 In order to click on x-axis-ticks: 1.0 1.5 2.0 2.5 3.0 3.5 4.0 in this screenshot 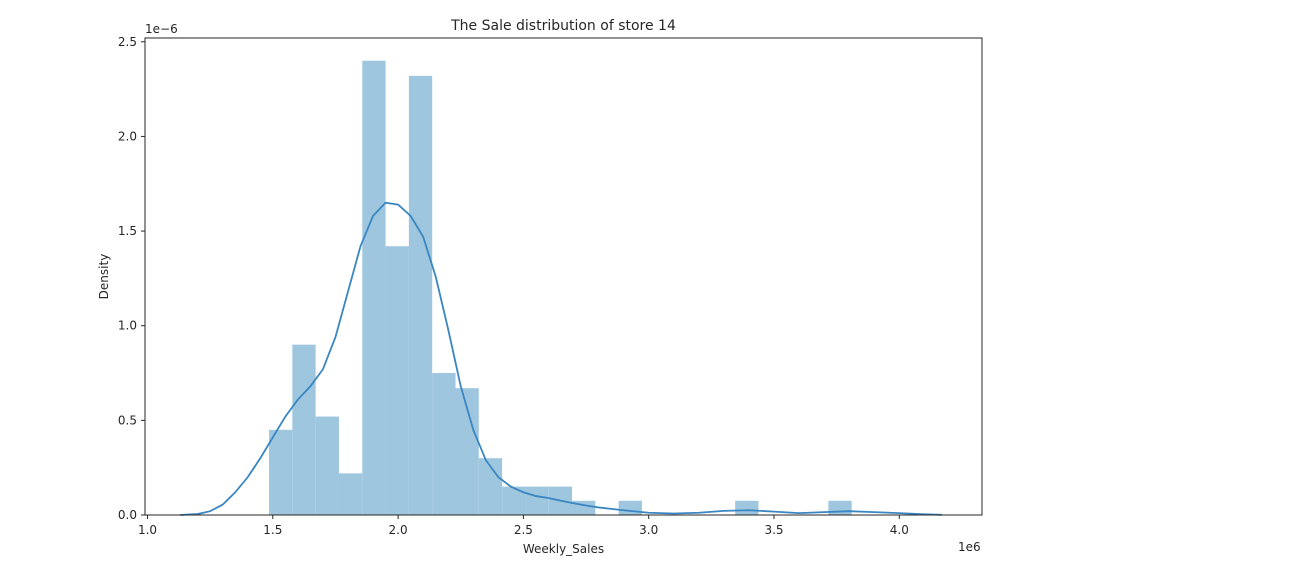, I will do `click(523, 526)`.